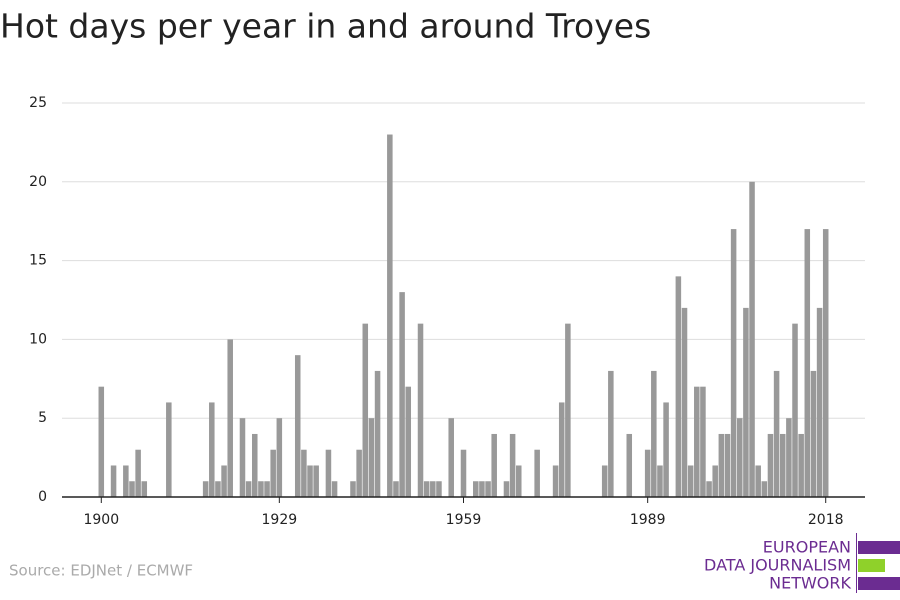  I want to click on x-tick-label: 1959, so click(464, 520).